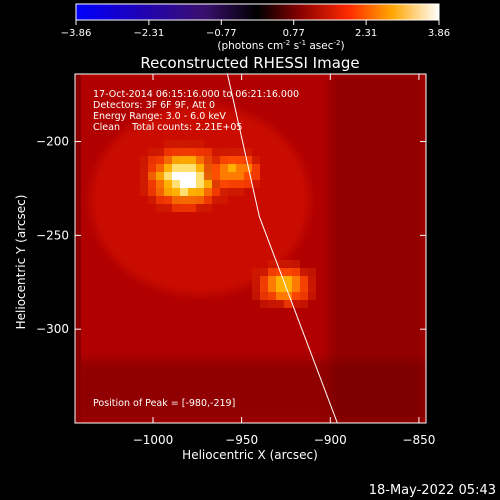 This screenshot has width=500, height=500. What do you see at coordinates (241, 440) in the screenshot?
I see `x-tick-label: −950` at bounding box center [241, 440].